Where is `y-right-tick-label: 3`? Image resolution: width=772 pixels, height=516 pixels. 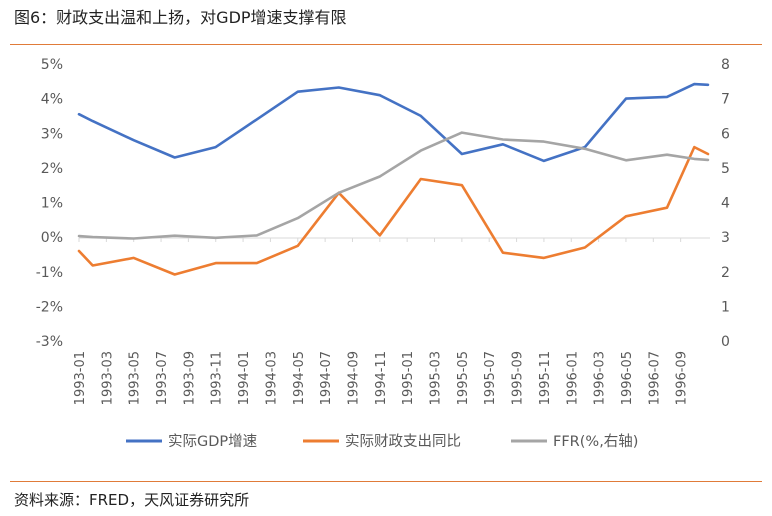
y-right-tick-label: 3 is located at coordinates (725, 238).